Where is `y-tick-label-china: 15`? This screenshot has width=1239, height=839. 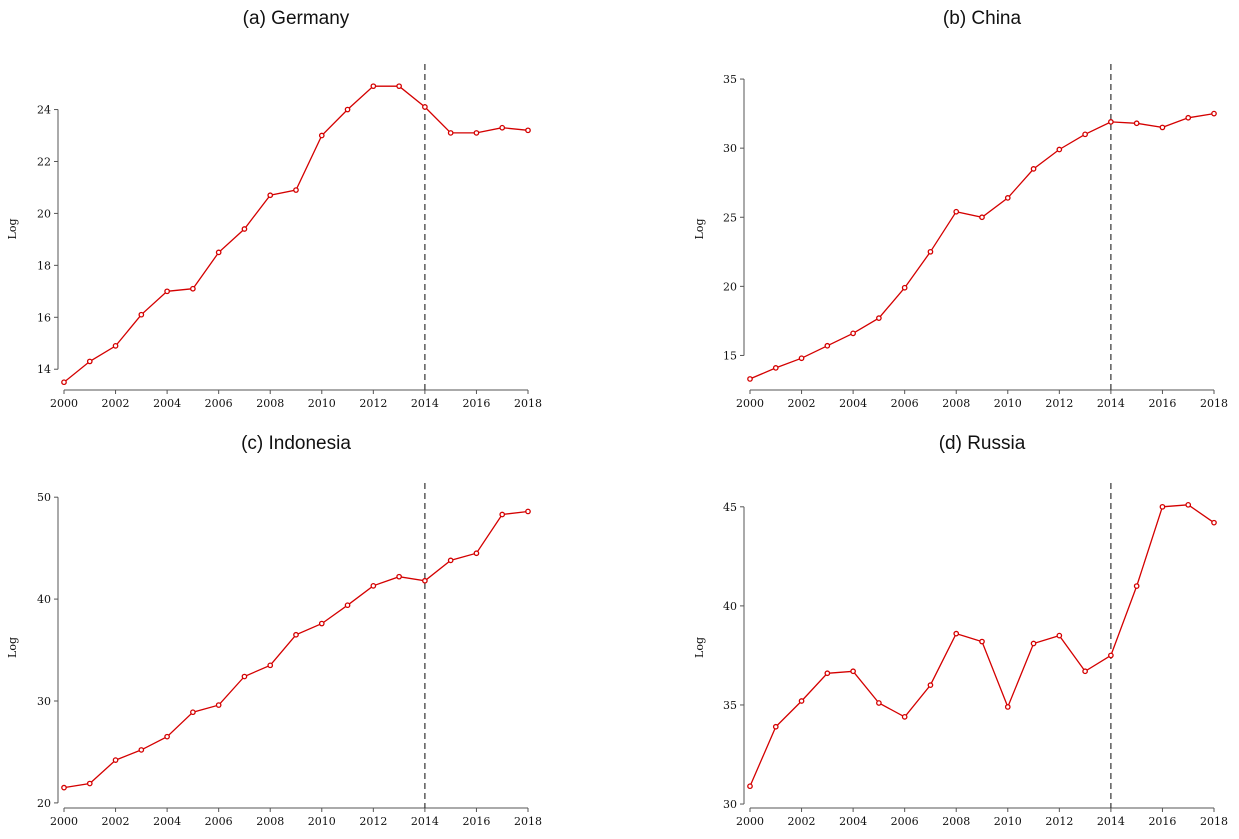 y-tick-label-china: 15 is located at coordinates (730, 355).